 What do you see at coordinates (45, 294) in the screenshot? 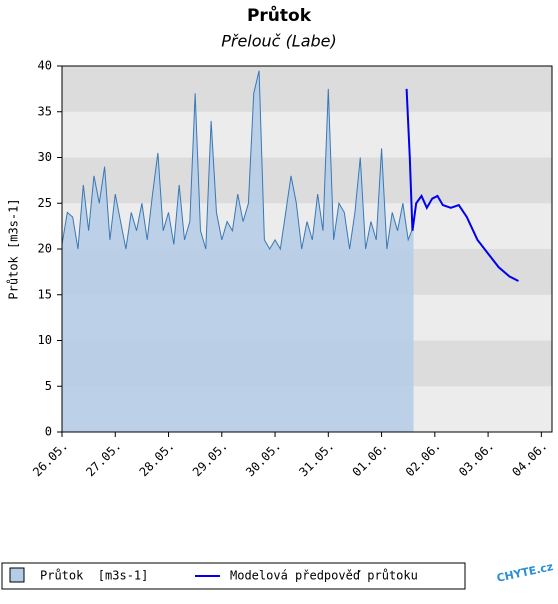
I see `y-tick-label: 15` at bounding box center [45, 294].